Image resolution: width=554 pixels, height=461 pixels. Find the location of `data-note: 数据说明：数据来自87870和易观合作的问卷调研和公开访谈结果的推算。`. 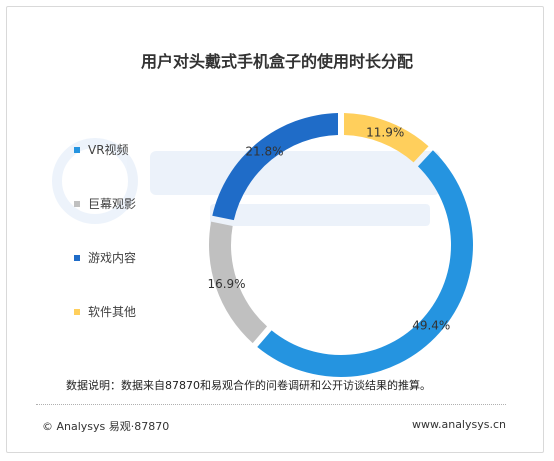

data-note: 数据说明：数据来自87870和易观合作的问卷调研和公开访谈结果的推算。 is located at coordinates (248, 385).